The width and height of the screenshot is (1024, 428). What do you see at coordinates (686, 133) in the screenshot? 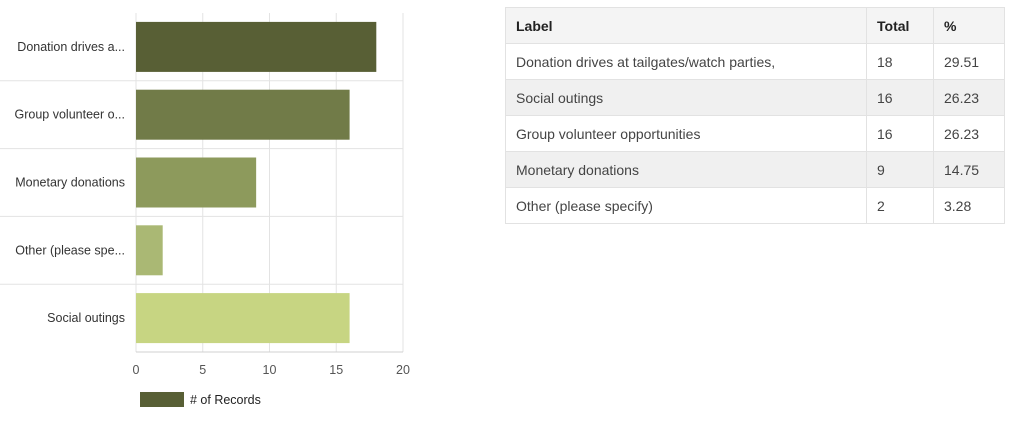
I see `row-label: Group volunteer opportunities` at bounding box center [686, 133].